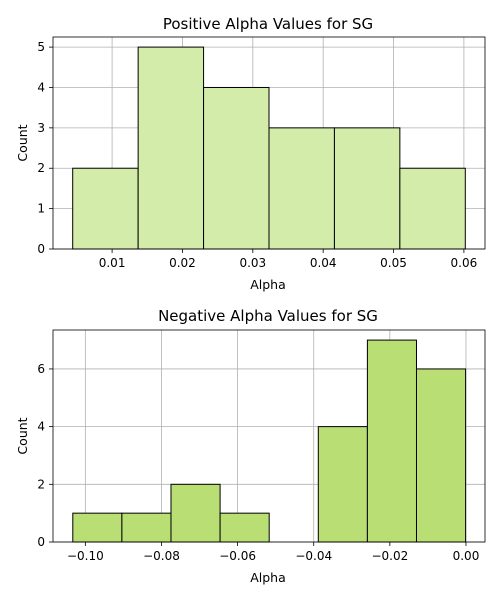 This screenshot has width=500, height=600. What do you see at coordinates (41, 484) in the screenshot?
I see `negative-y-tick-label: 2` at bounding box center [41, 484].